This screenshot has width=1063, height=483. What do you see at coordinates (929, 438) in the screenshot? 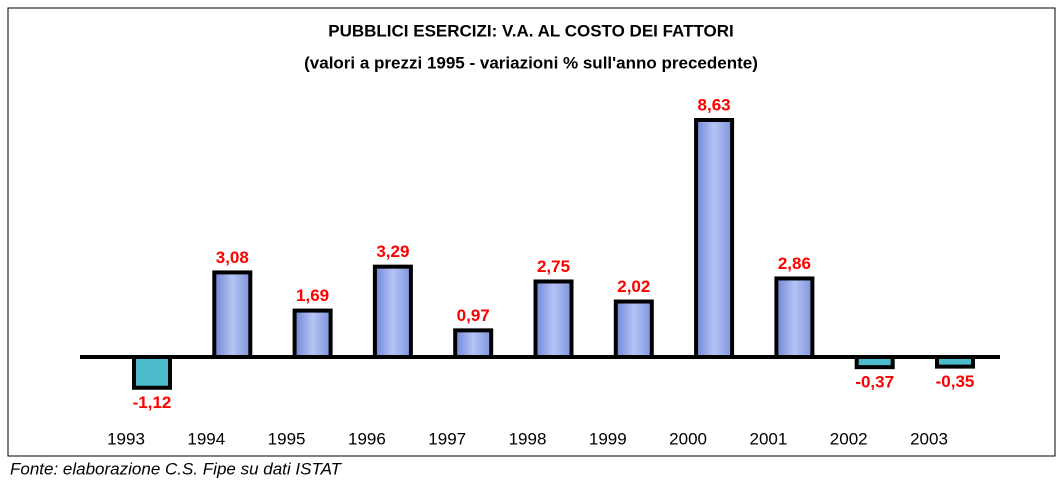
I see `x-tick-label: 2003` at bounding box center [929, 438].